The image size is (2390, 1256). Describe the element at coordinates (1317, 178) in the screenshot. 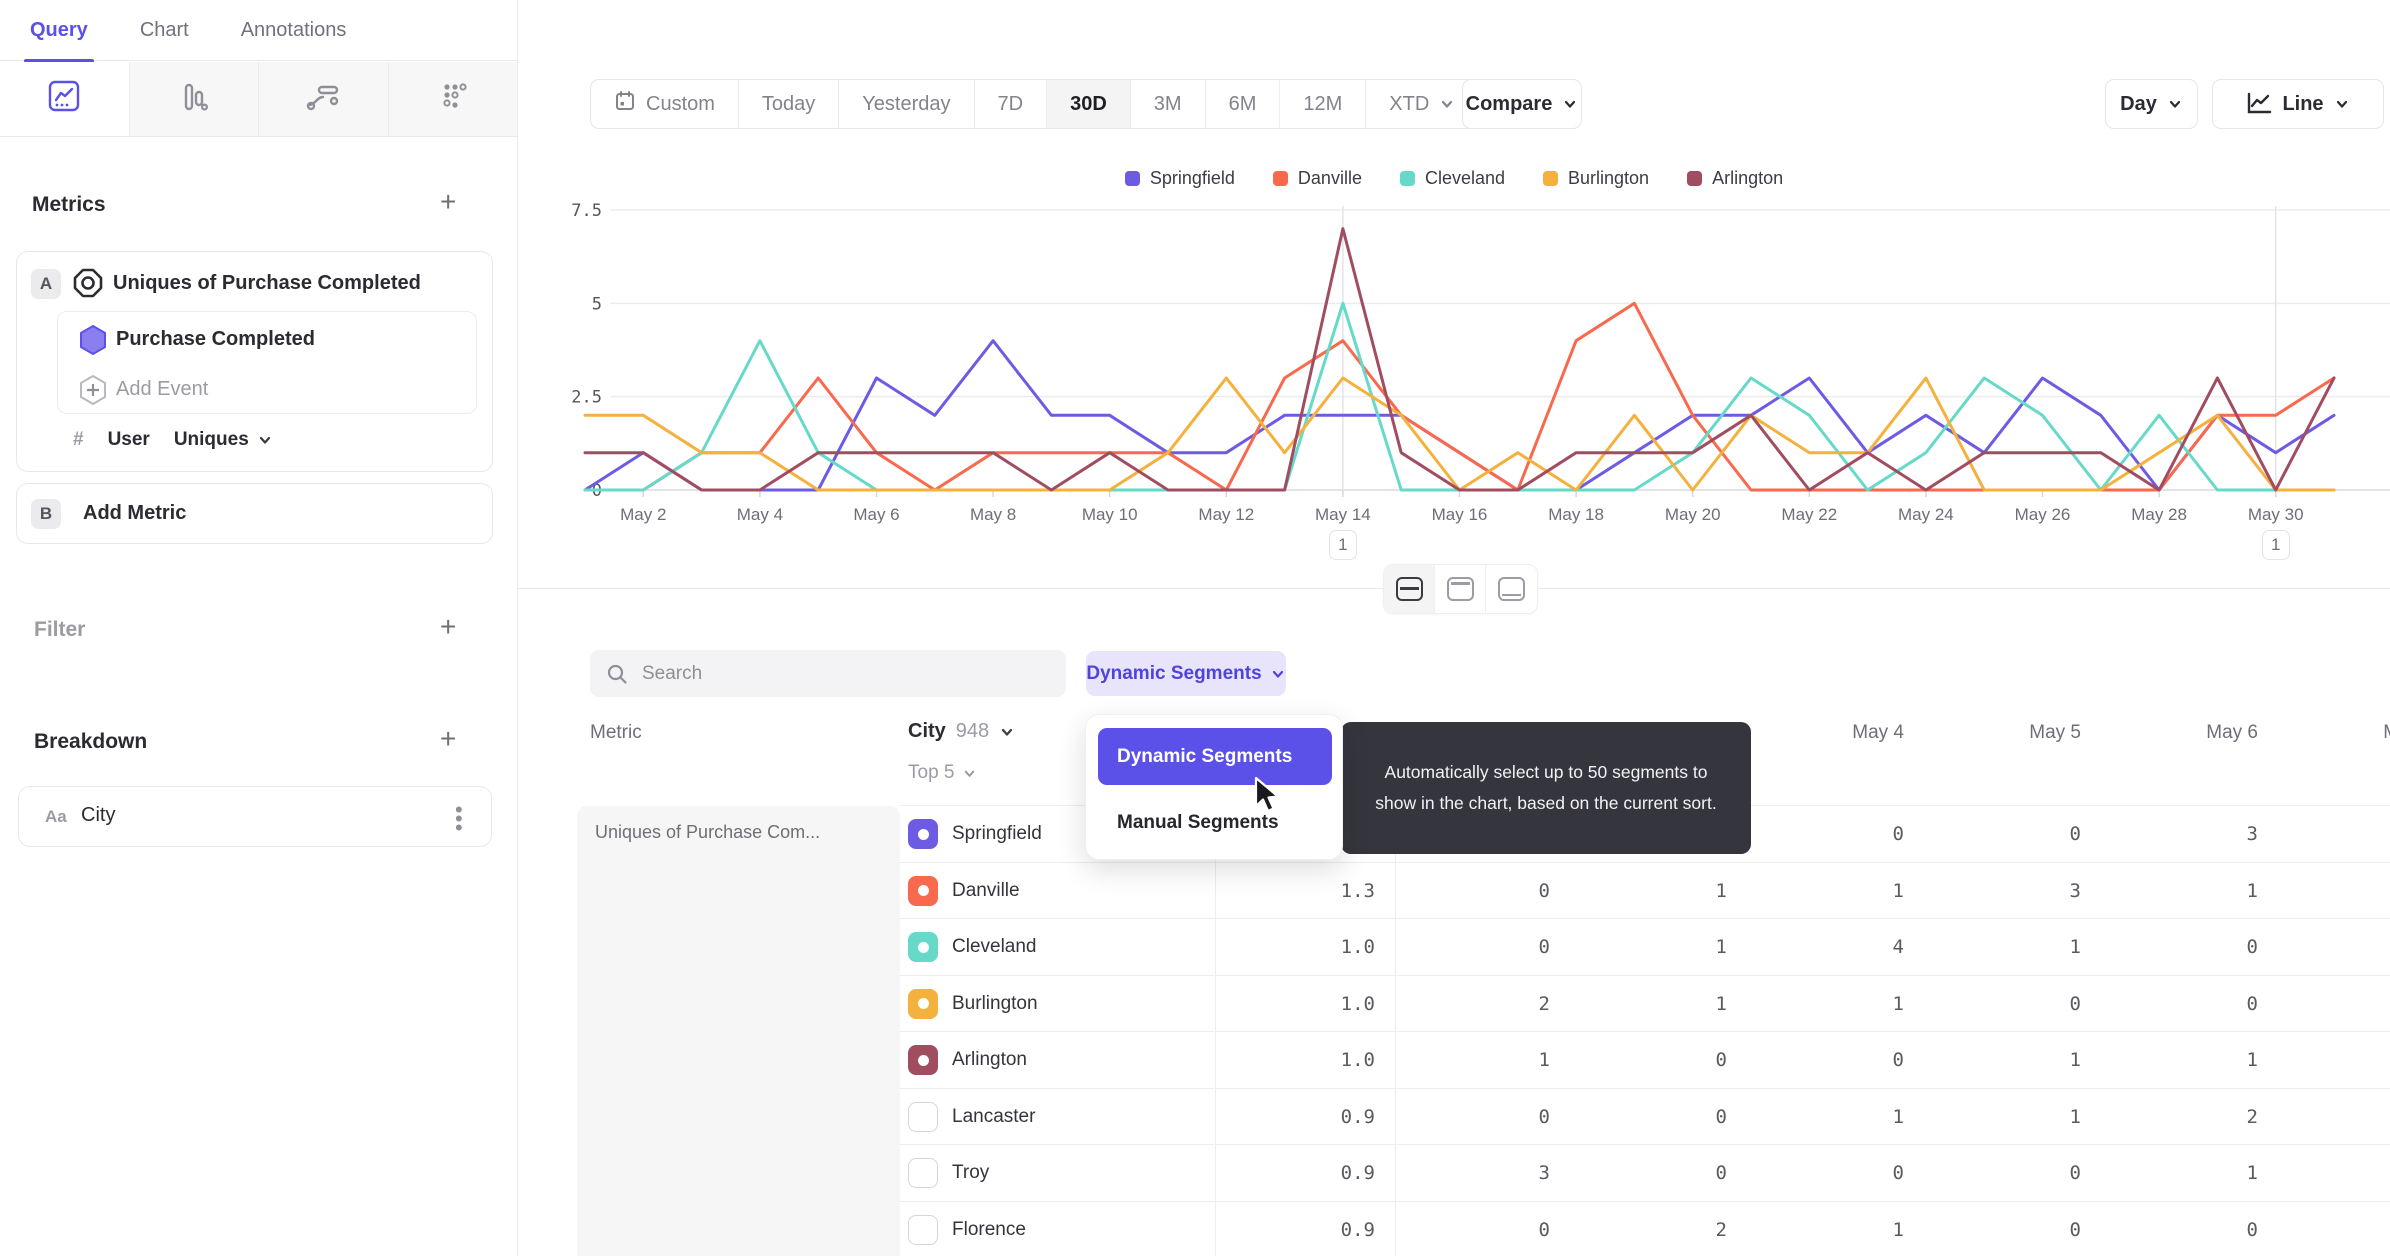

I see `legend-item-danville: Danville` at that location.